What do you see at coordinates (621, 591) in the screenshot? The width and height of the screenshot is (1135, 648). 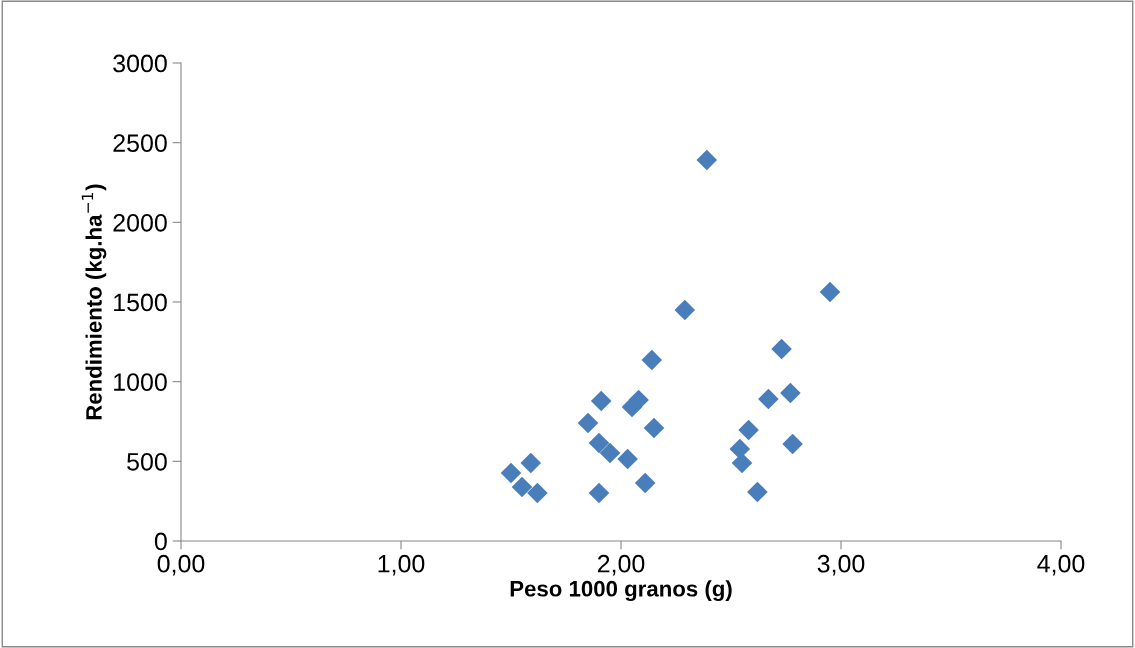 I see `x-axis-title: Peso 1000 granos (g)` at bounding box center [621, 591].